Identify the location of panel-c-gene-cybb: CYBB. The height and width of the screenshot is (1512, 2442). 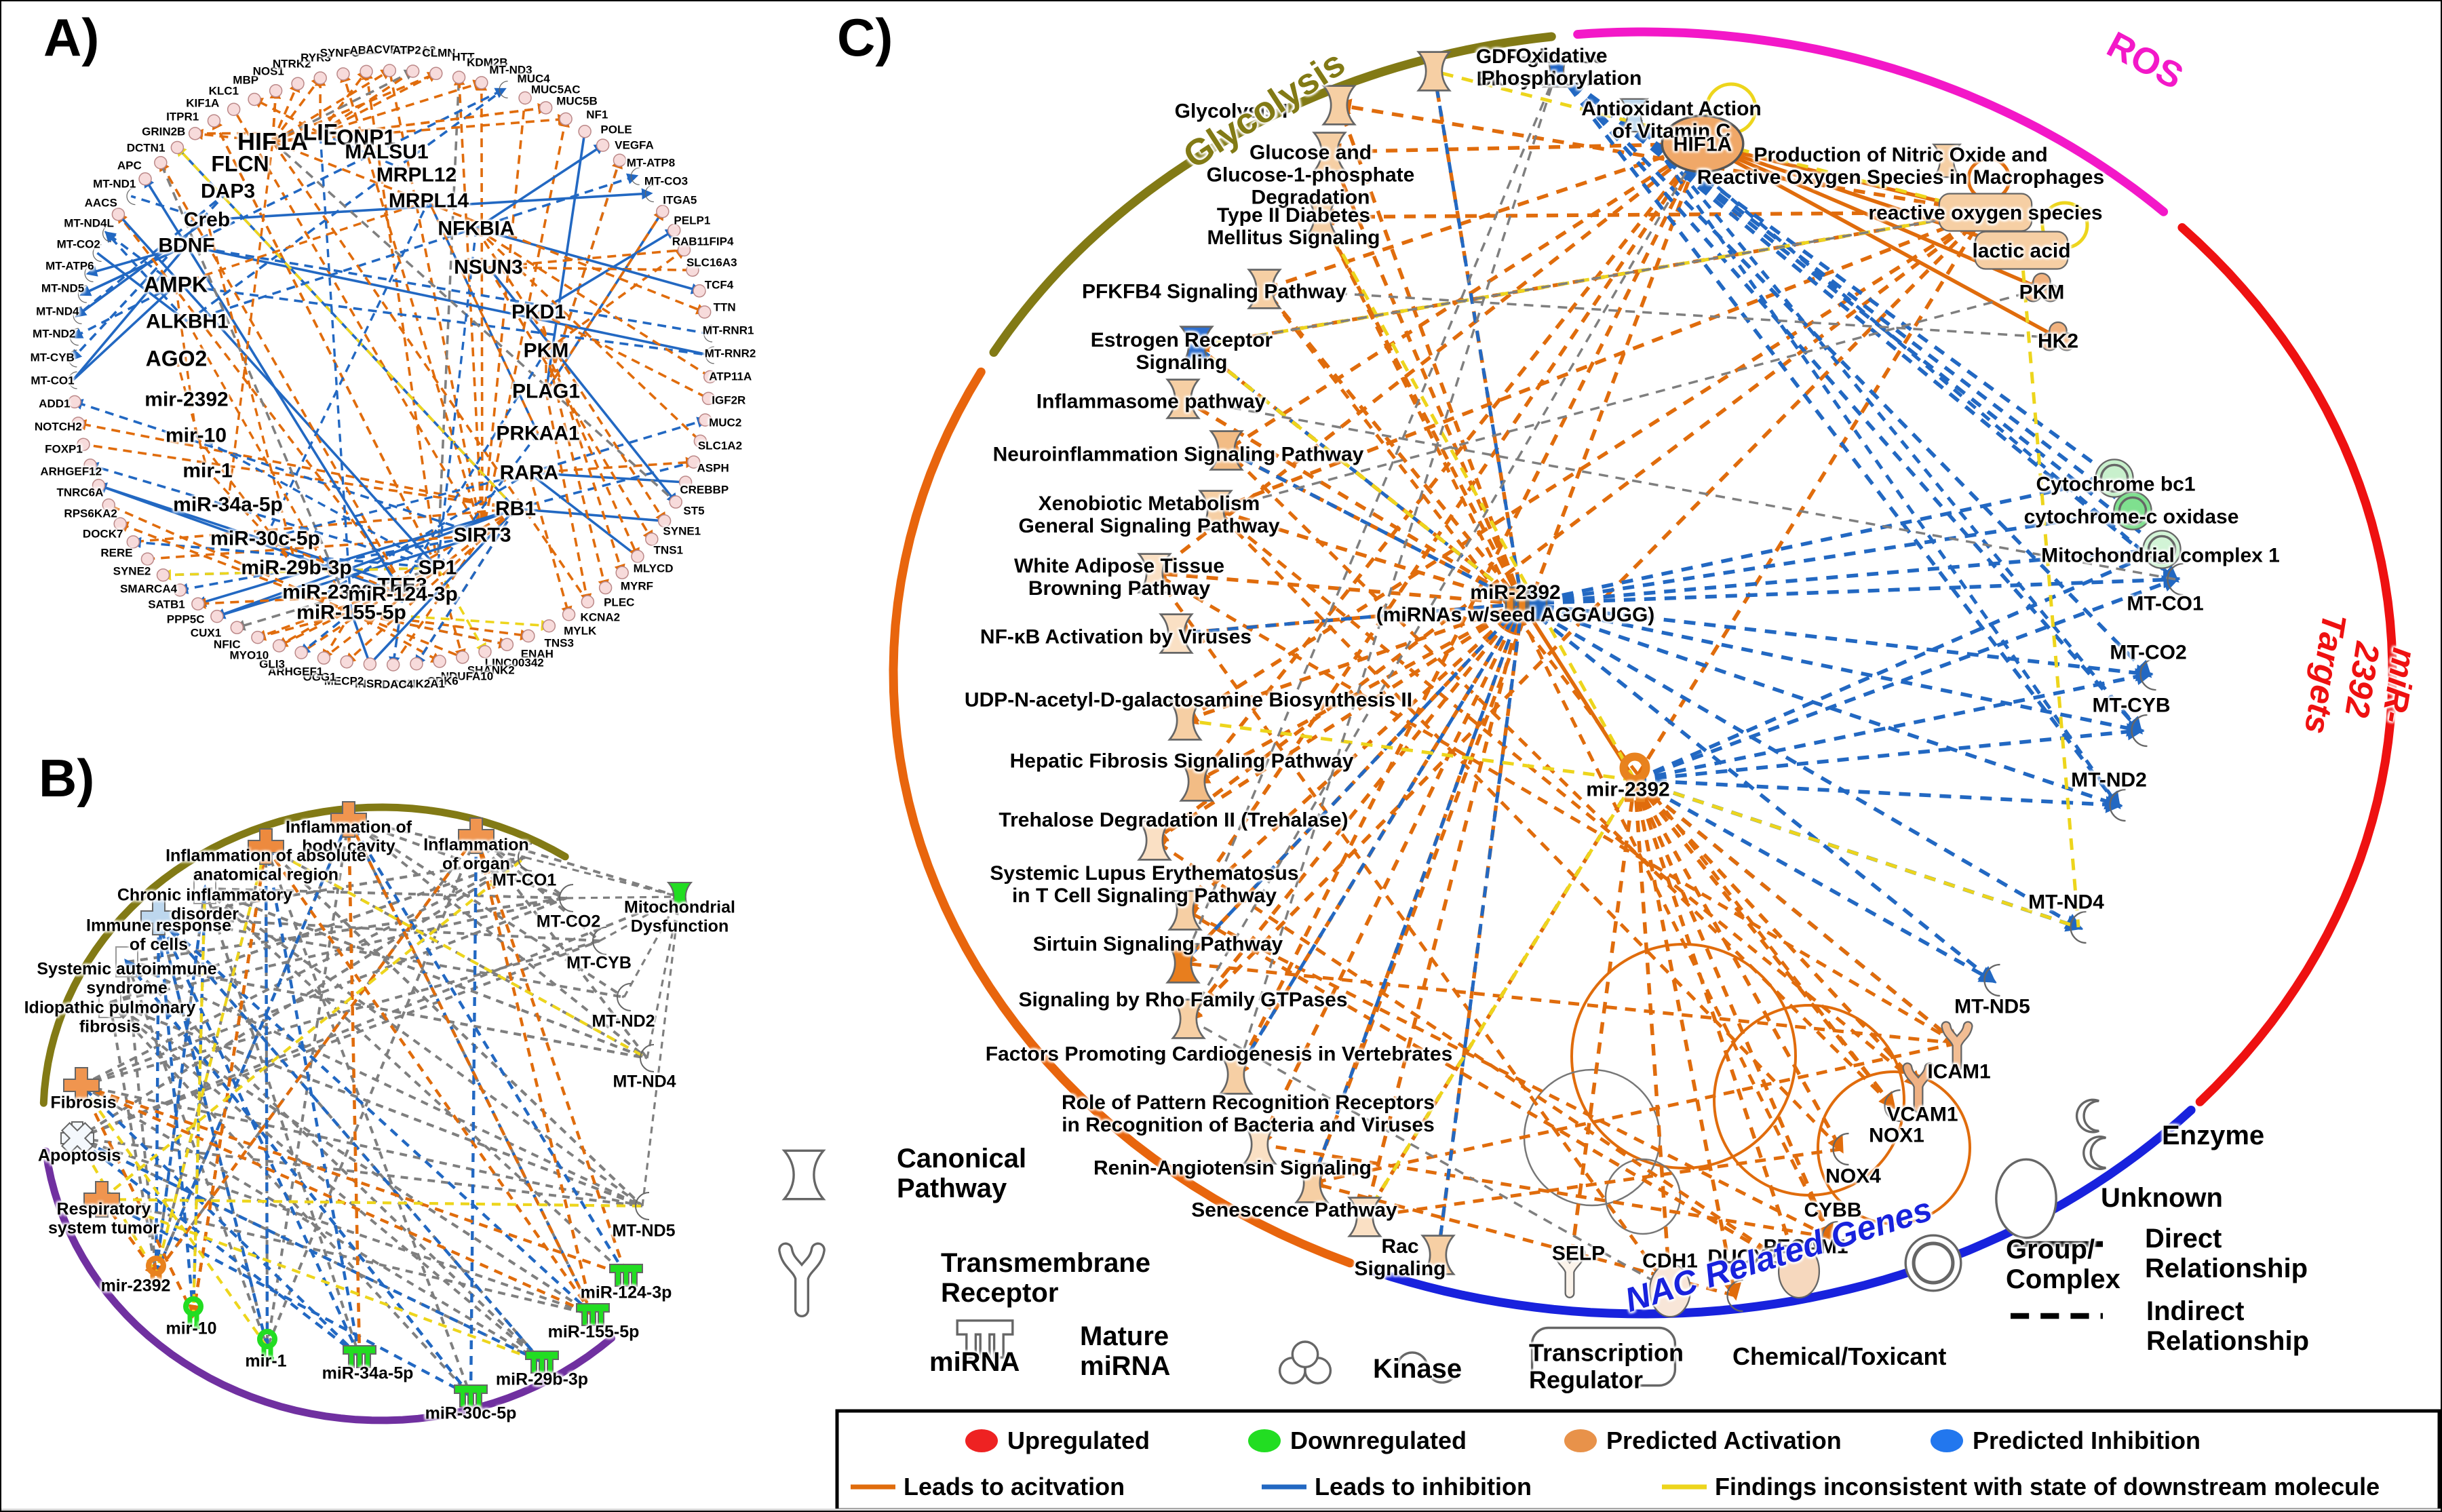
(1833, 1211).